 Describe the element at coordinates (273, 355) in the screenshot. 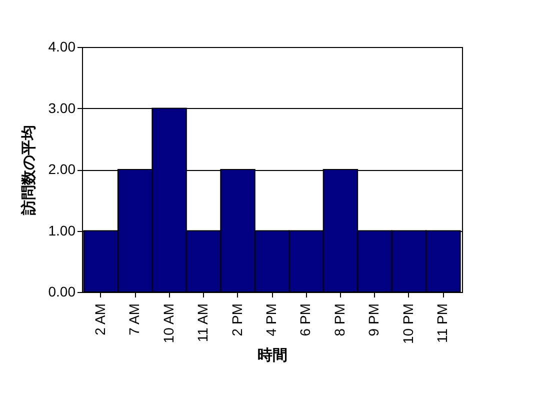

I see `x-axis-title: 時間` at that location.